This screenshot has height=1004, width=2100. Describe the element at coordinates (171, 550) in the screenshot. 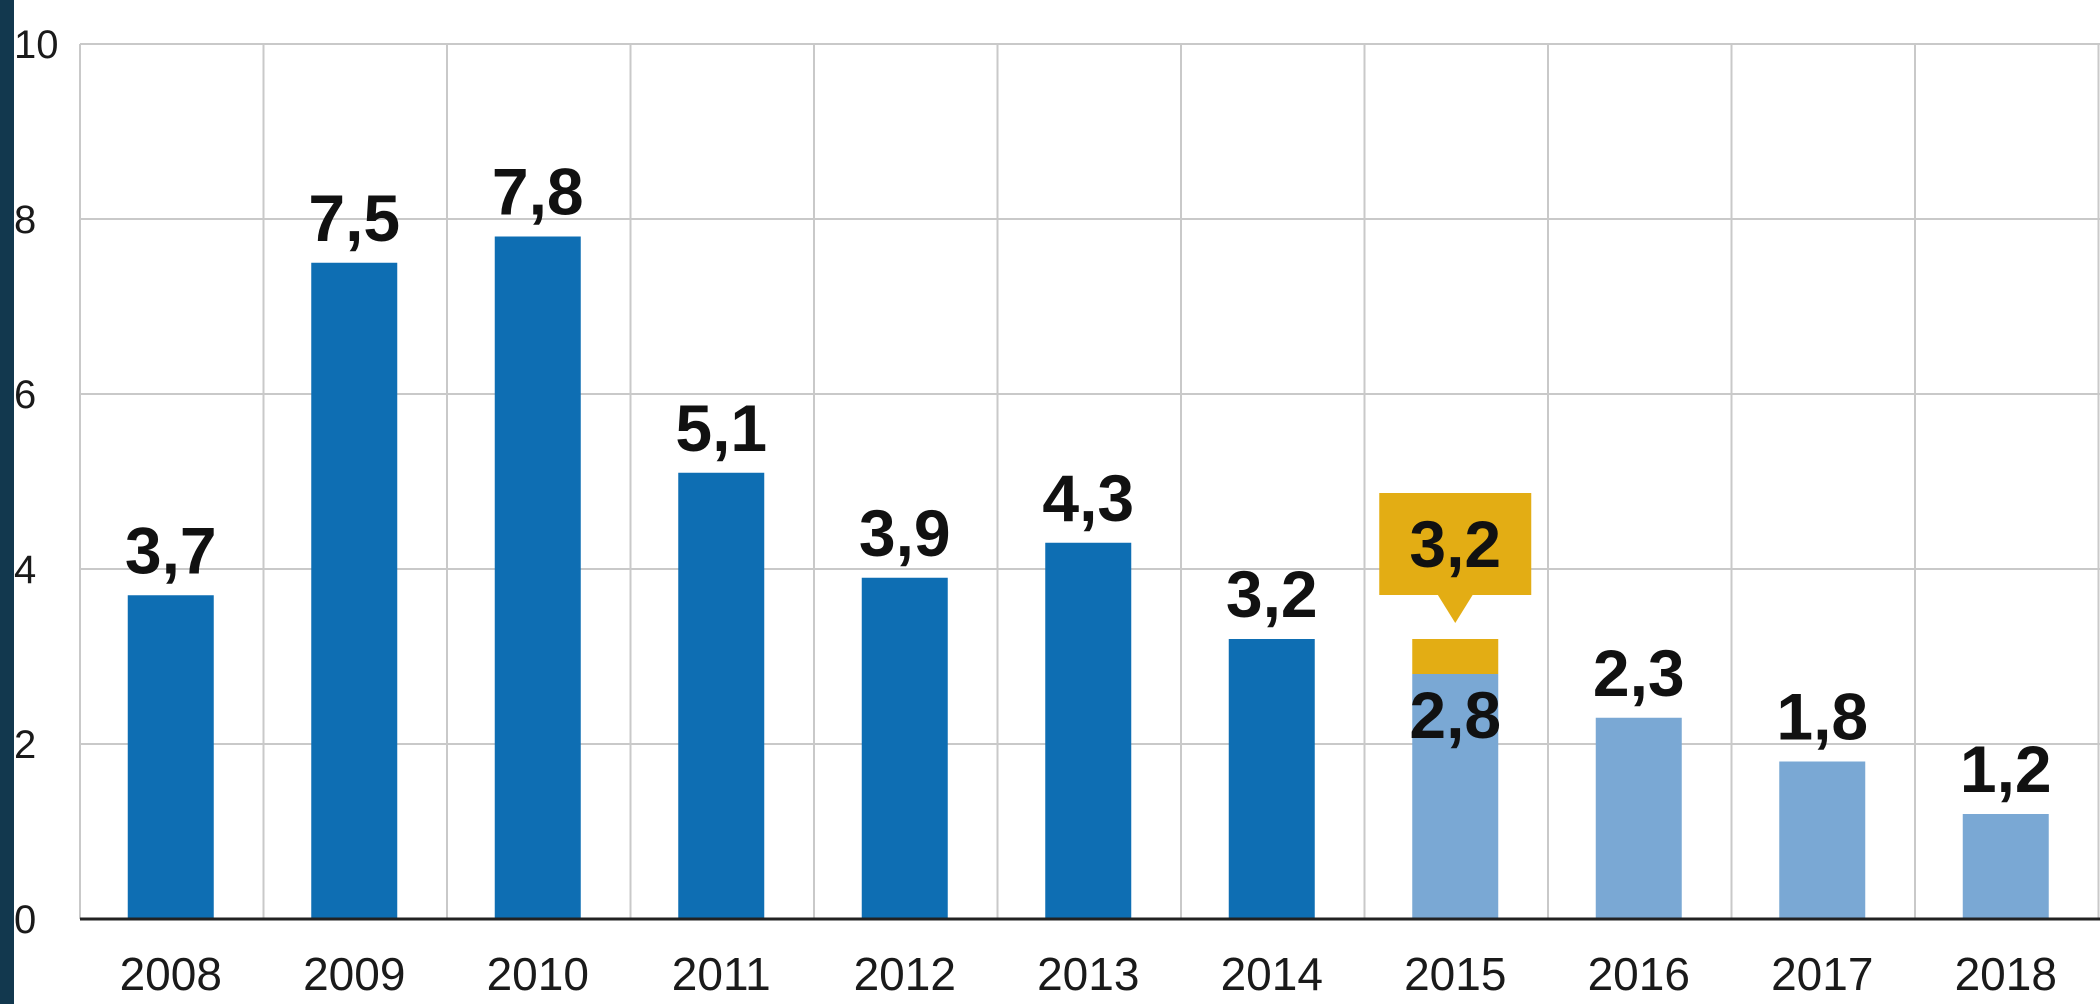

I see `value-label-2008: 3,7` at that location.